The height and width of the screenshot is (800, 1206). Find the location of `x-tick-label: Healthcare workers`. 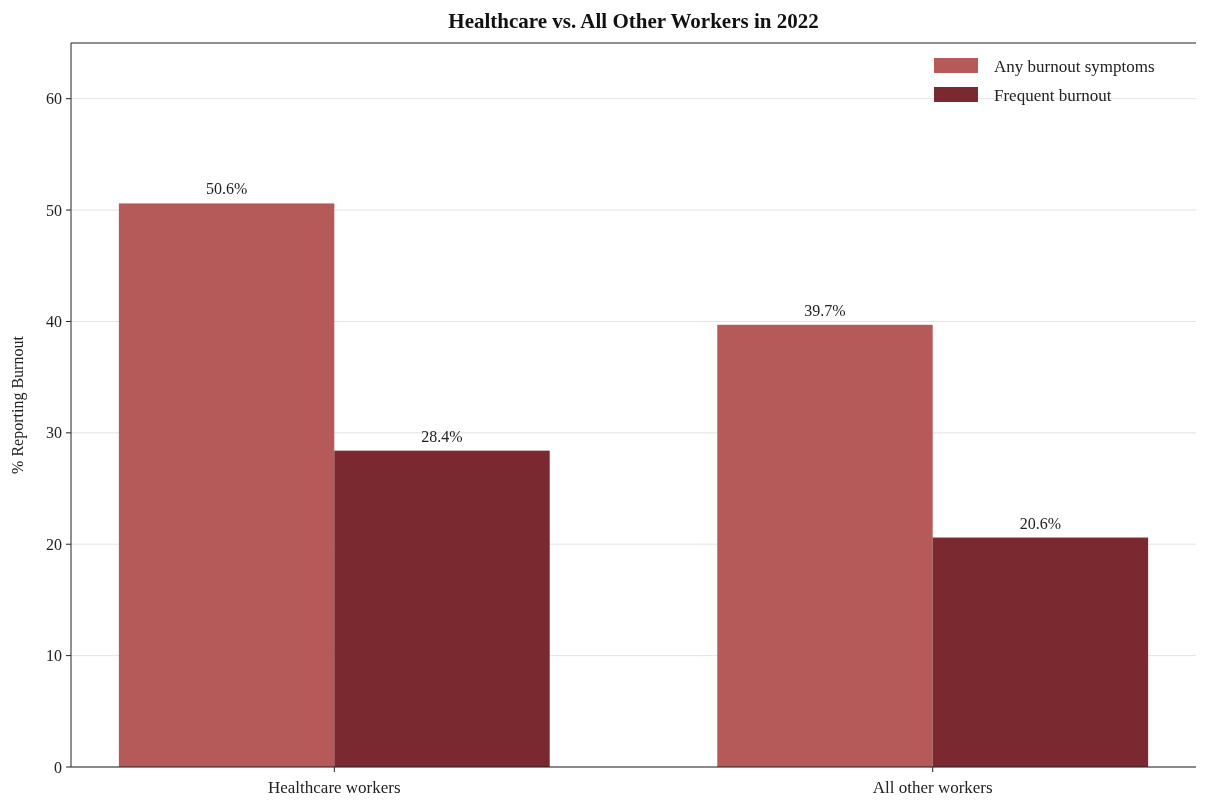

x-tick-label: Healthcare workers is located at coordinates (334, 787).